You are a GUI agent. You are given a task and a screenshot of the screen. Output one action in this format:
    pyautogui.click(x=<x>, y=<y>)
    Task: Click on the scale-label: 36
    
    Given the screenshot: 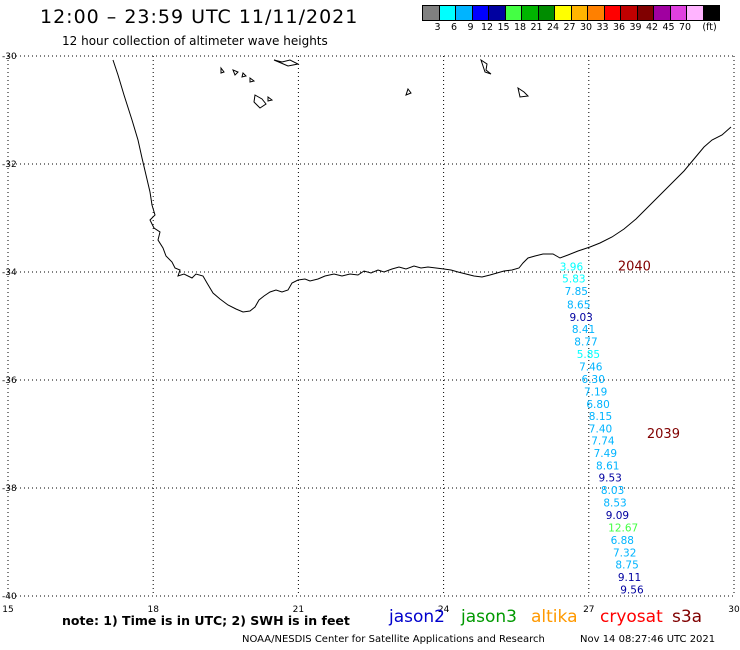 What is the action you would take?
    pyautogui.click(x=619, y=27)
    